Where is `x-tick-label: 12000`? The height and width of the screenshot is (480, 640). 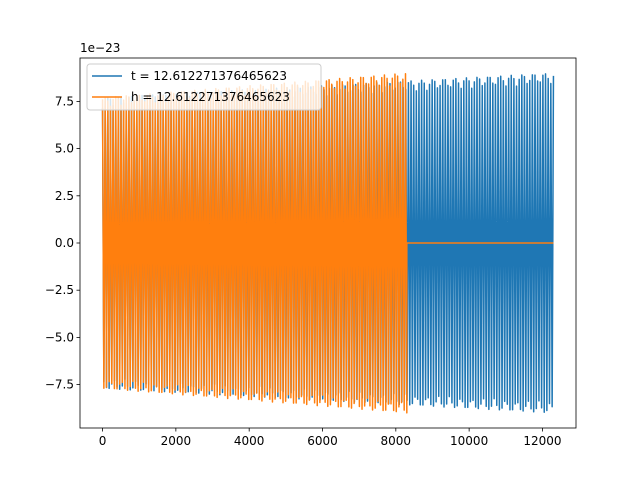 x-tick-label: 12000 is located at coordinates (542, 441).